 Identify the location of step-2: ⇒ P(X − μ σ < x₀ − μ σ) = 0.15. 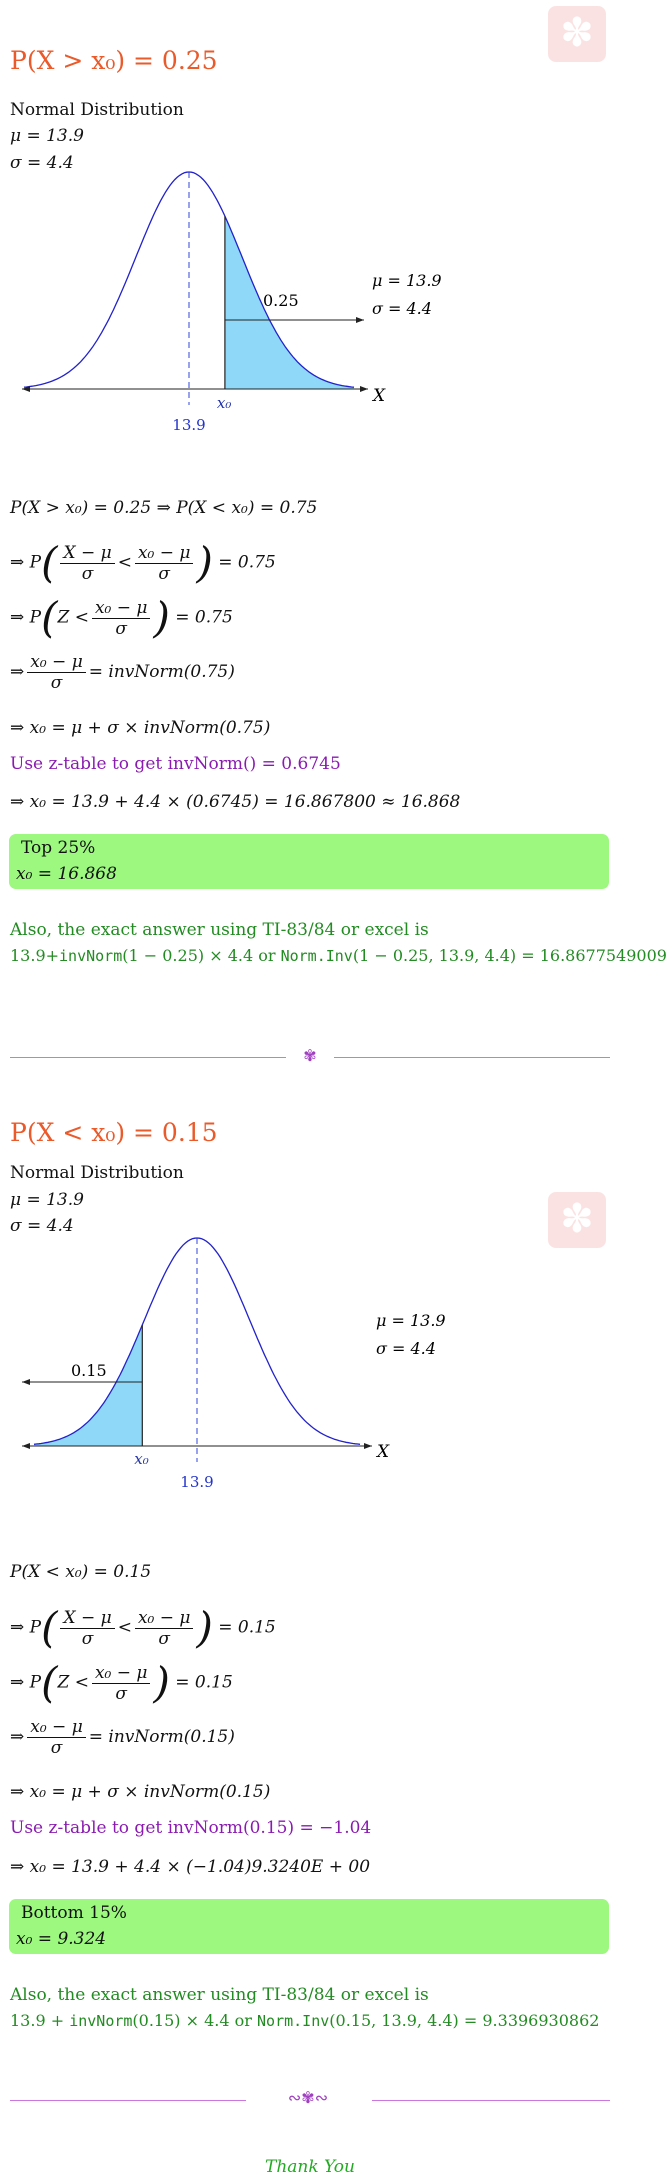
(143, 1628).